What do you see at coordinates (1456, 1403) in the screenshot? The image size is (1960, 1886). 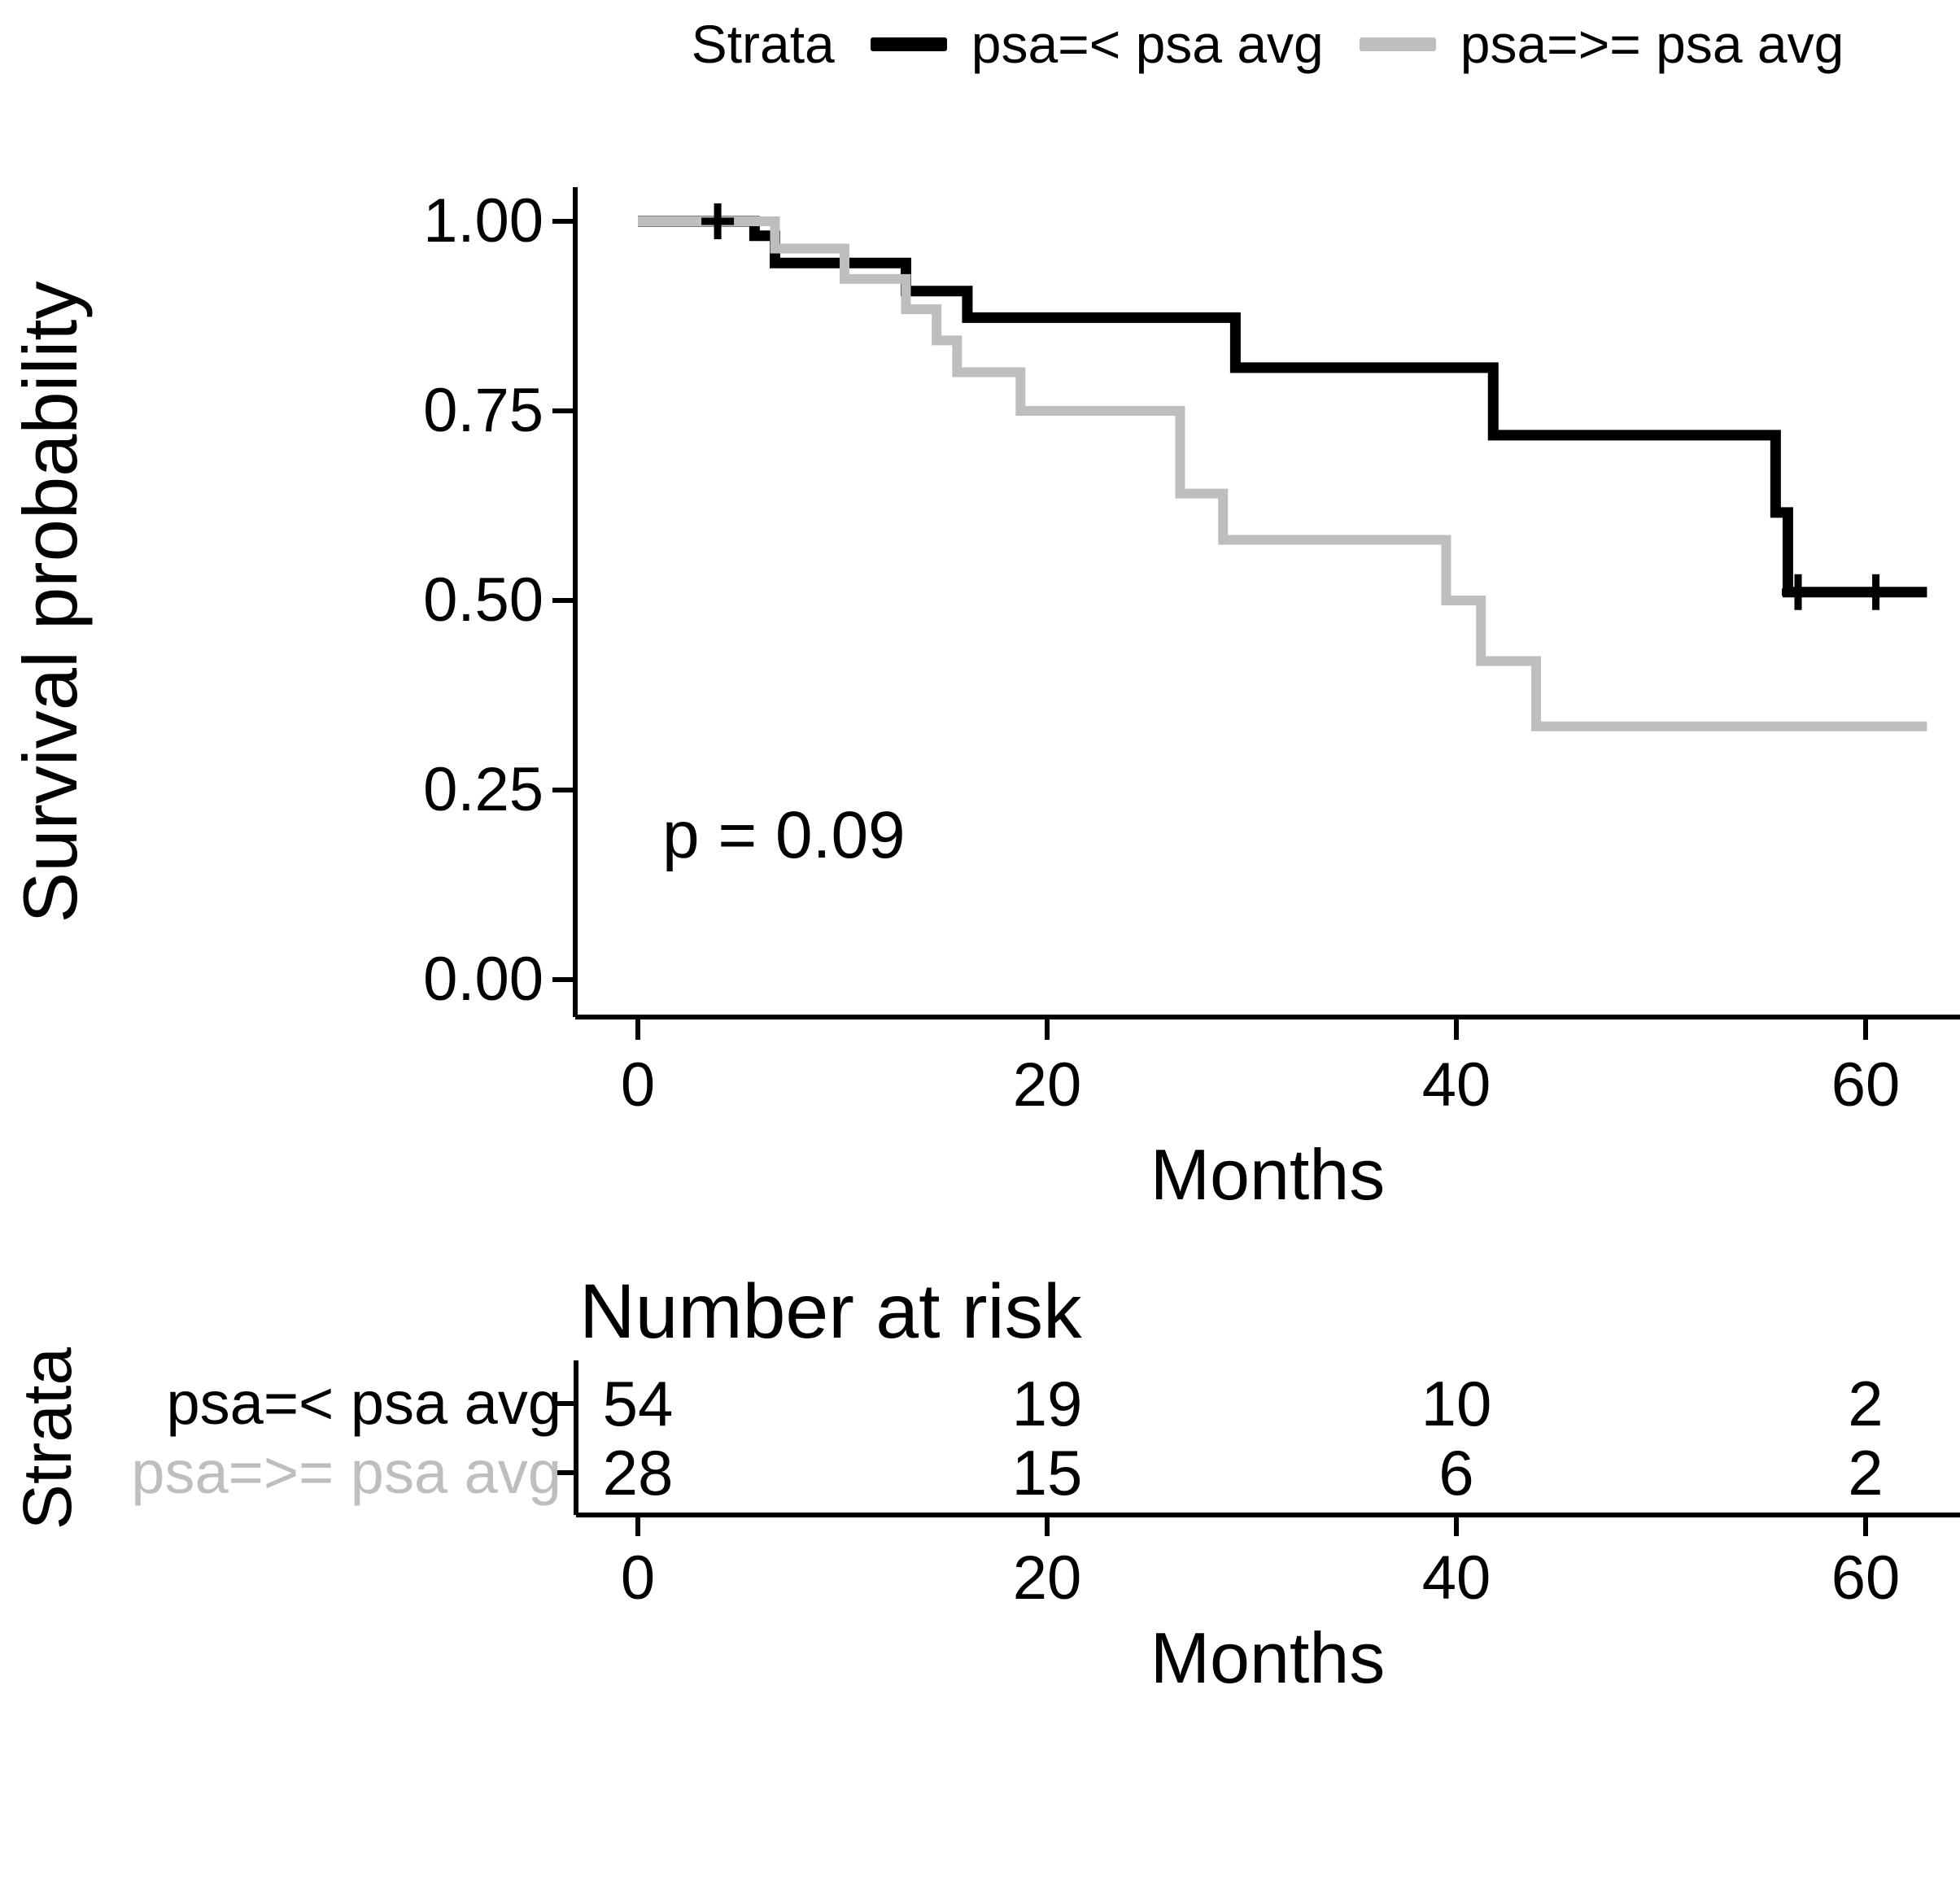 I see `risk-count: 10` at bounding box center [1456, 1403].